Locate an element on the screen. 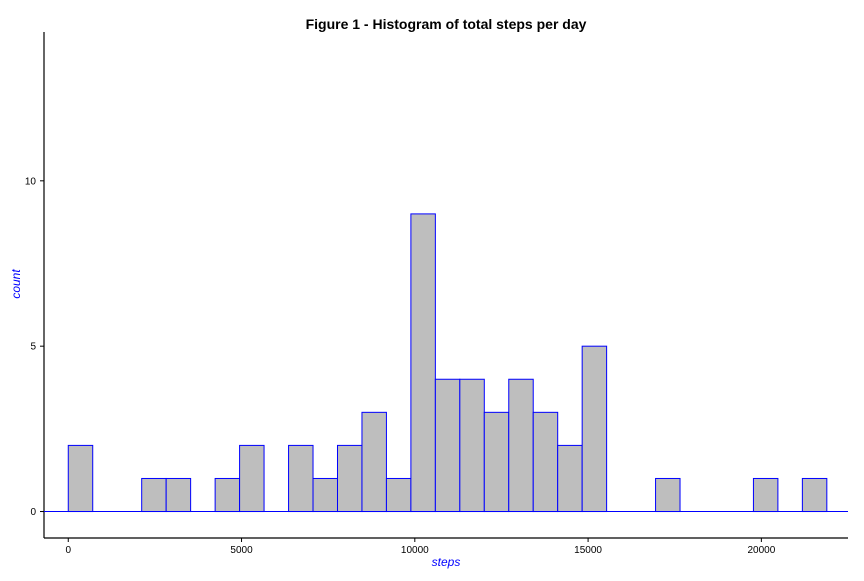 The height and width of the screenshot is (581, 864). y-axis-ticks: 0 5 10 is located at coordinates (34, 347).